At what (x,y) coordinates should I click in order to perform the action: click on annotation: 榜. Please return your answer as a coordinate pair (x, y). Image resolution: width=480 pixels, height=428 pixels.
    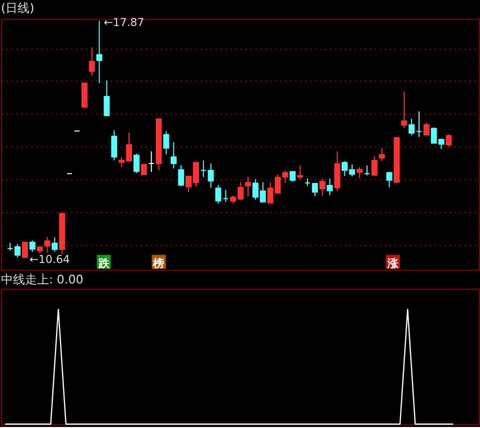
    Looking at the image, I should click on (158, 263).